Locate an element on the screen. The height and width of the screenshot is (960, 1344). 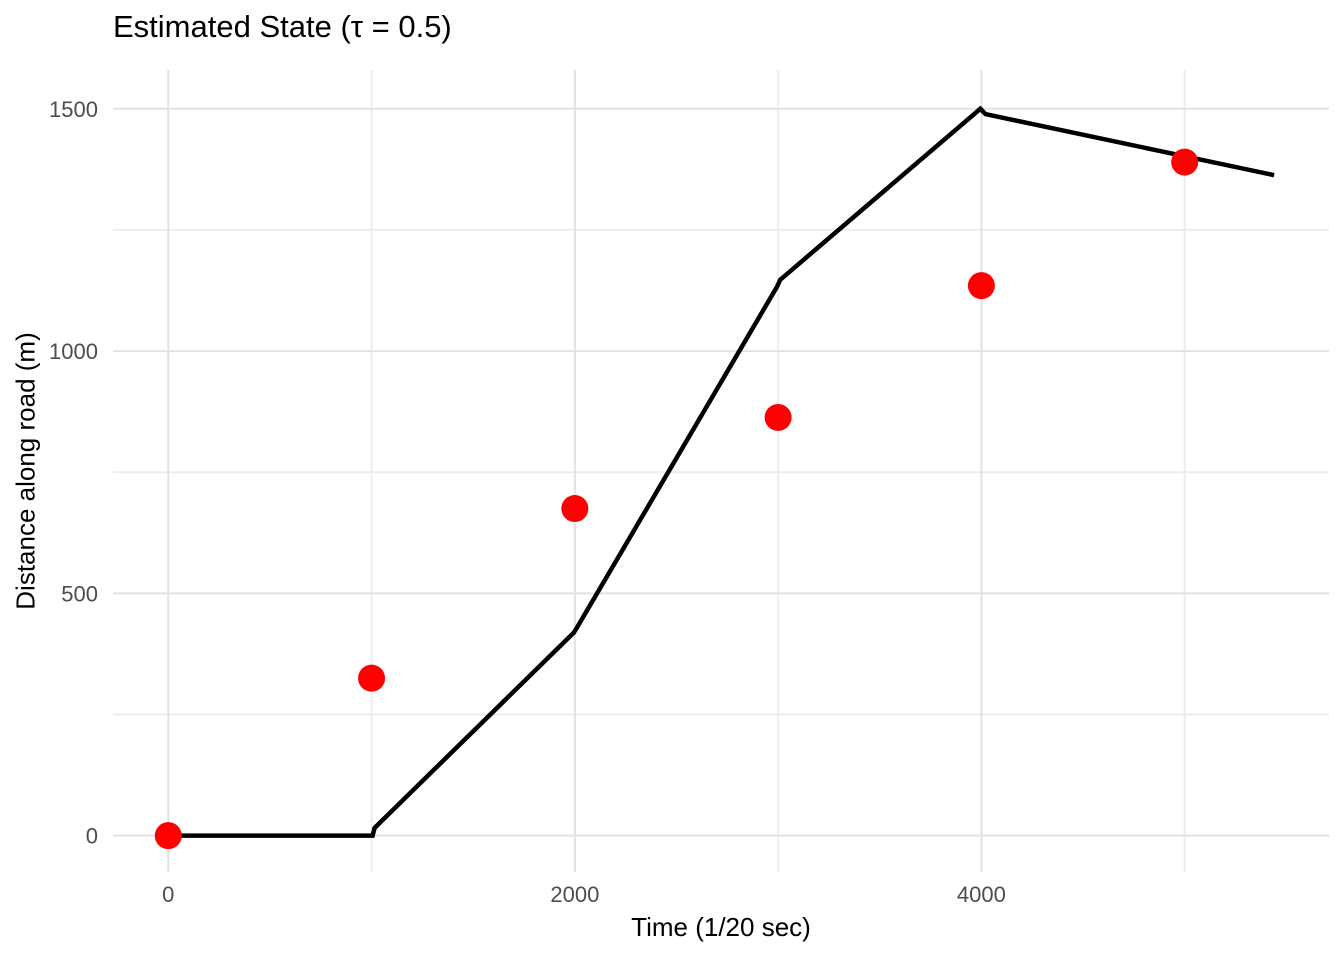
x-tick-label: 4000 is located at coordinates (981, 894).